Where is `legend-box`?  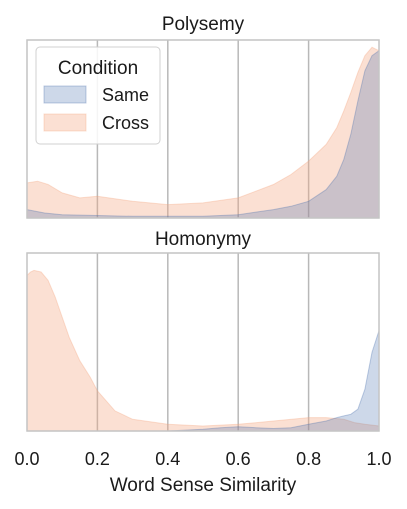 legend-box is located at coordinates (98, 95).